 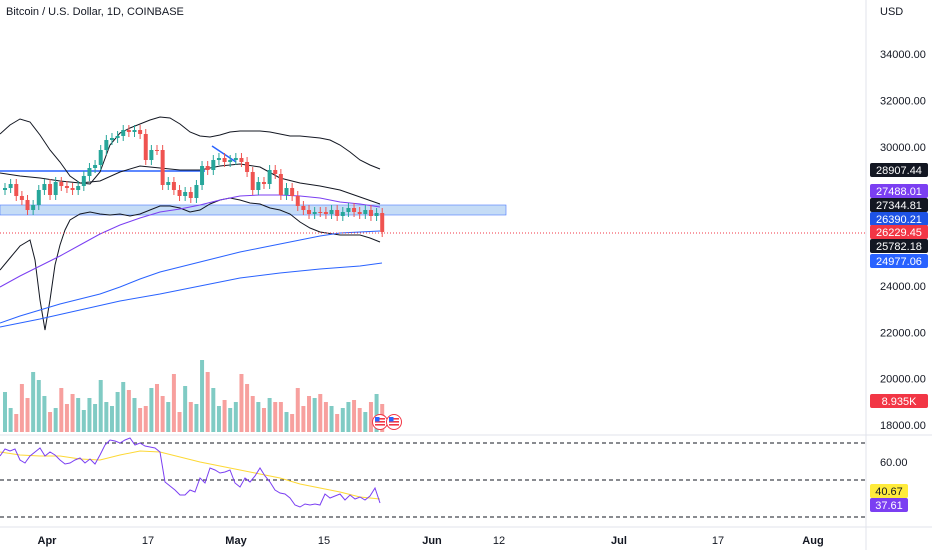 I want to click on candlesticks, so click(x=194, y=181).